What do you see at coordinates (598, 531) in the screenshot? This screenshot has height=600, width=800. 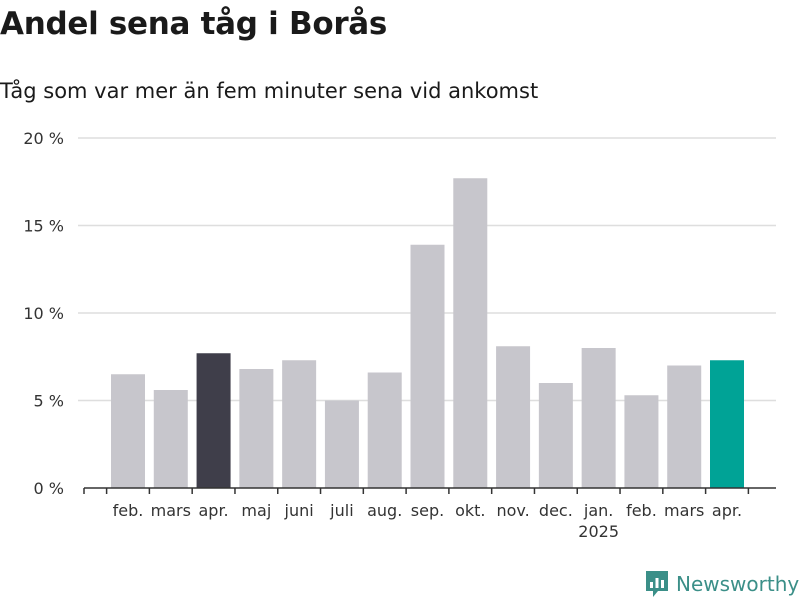 I see `x-year-label: 2025` at bounding box center [598, 531].